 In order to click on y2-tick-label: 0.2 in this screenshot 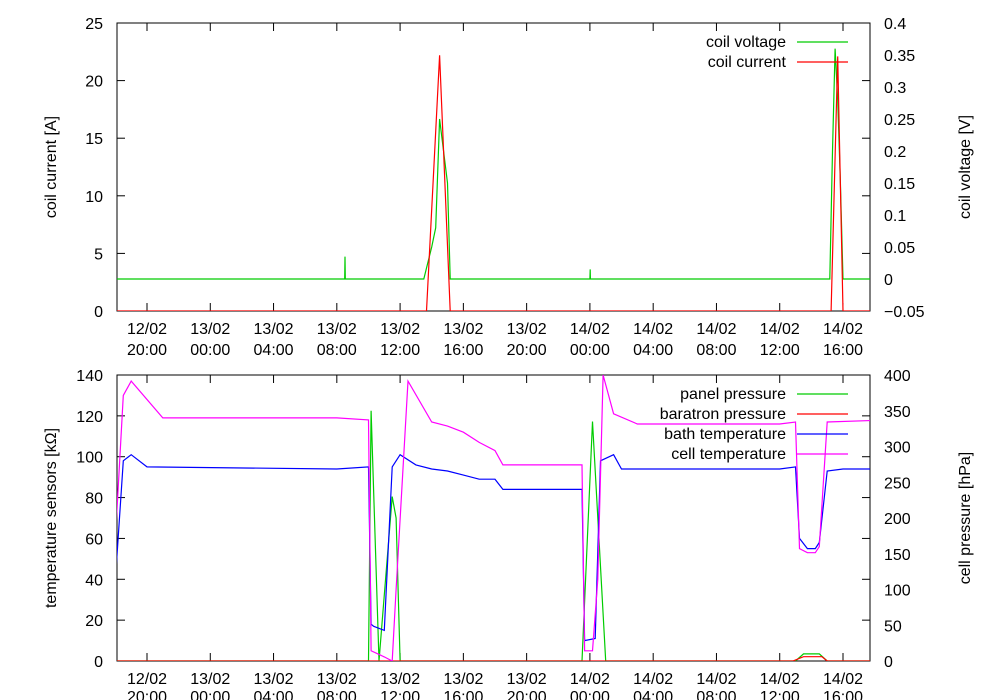, I will do `click(895, 152)`.